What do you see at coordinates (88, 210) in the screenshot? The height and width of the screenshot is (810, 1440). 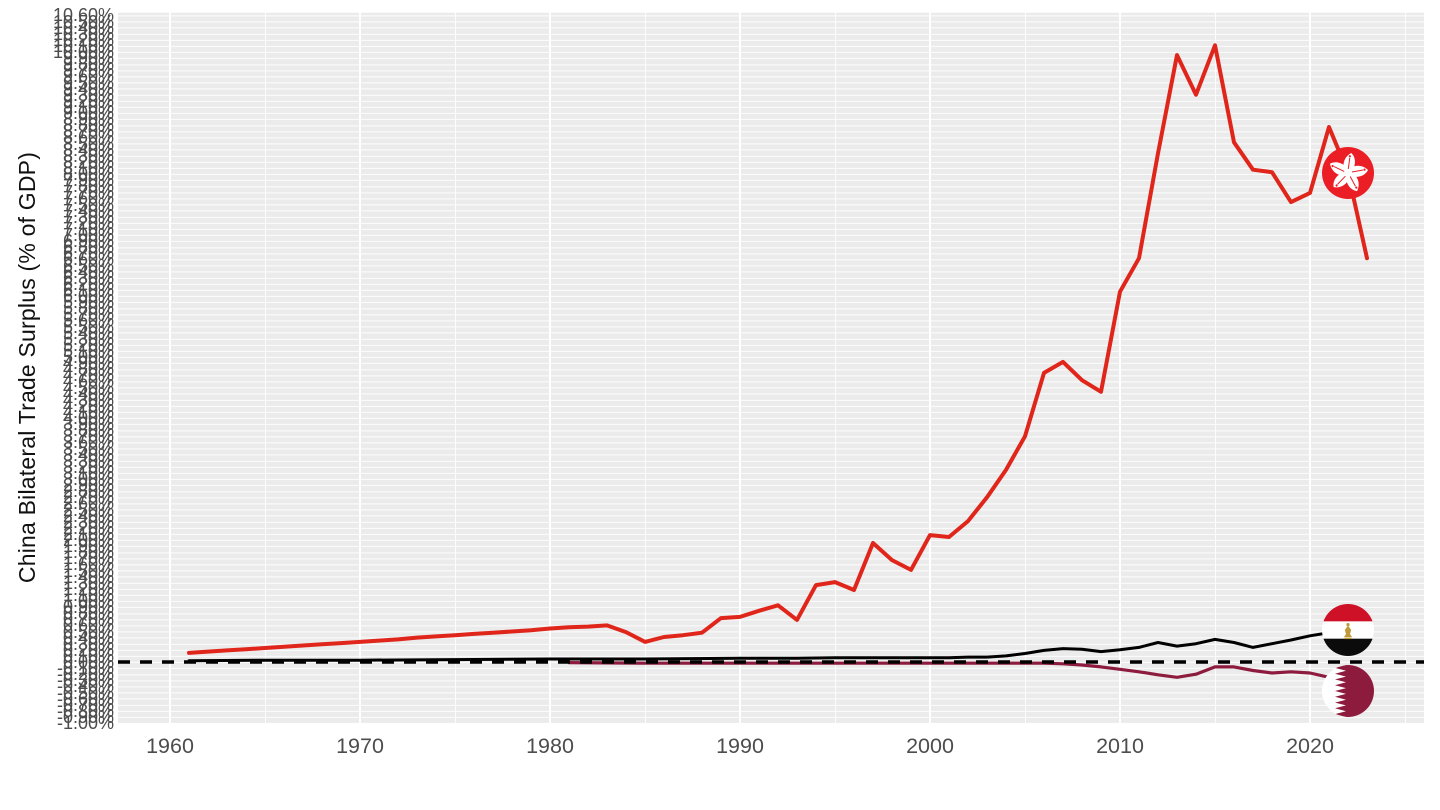 I see `y-tick-label: 7.40%` at bounding box center [88, 210].